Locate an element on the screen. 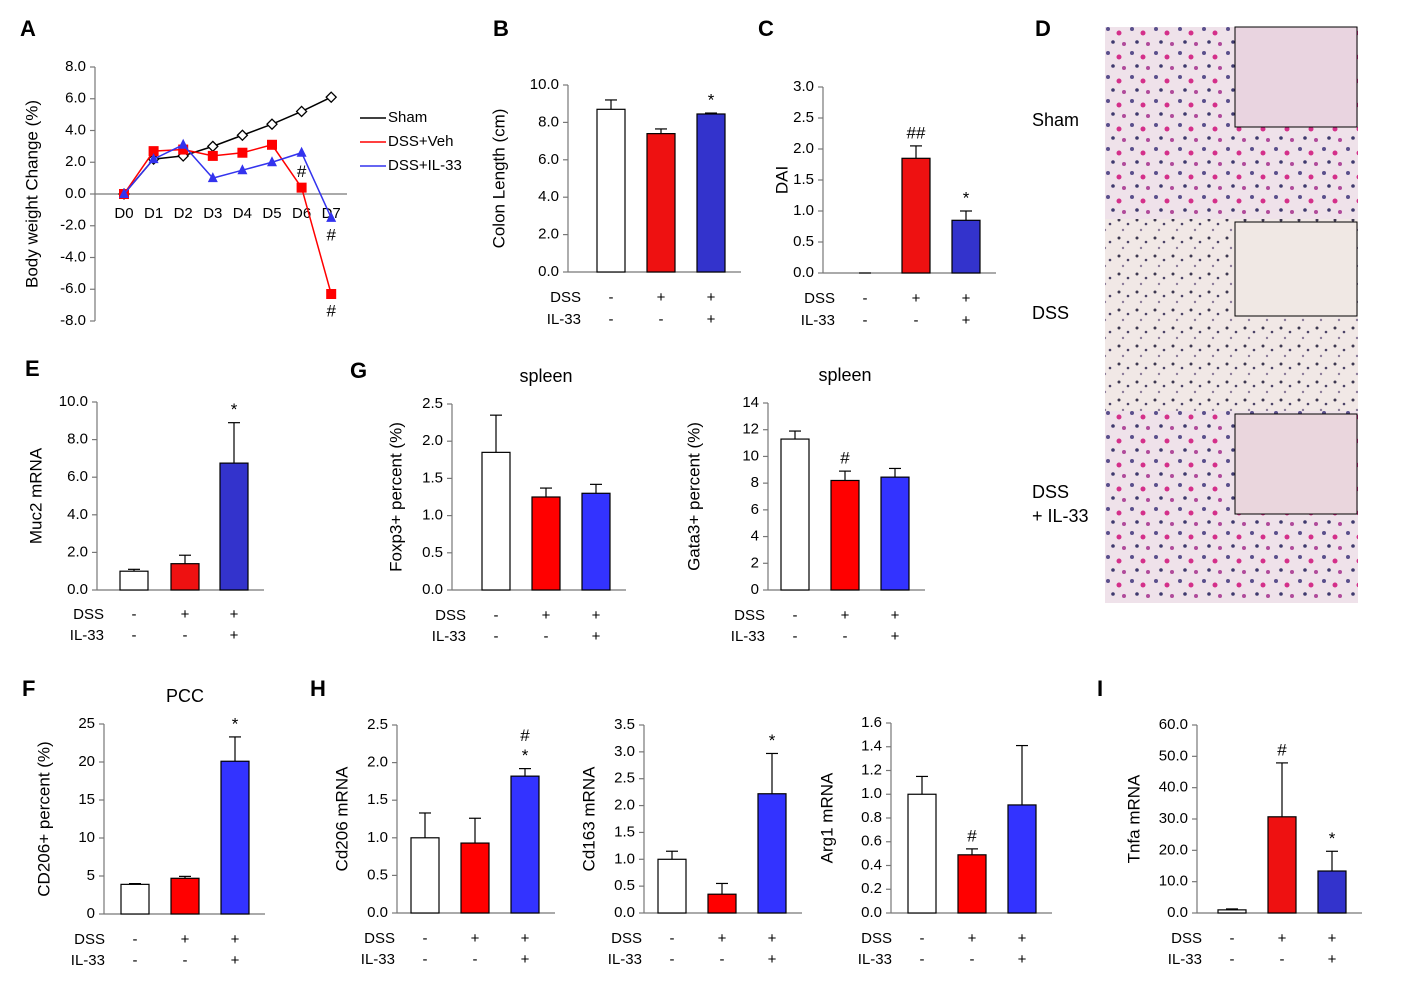 The height and width of the screenshot is (996, 1403). y-tick-label: 2.5 is located at coordinates (432, 403).